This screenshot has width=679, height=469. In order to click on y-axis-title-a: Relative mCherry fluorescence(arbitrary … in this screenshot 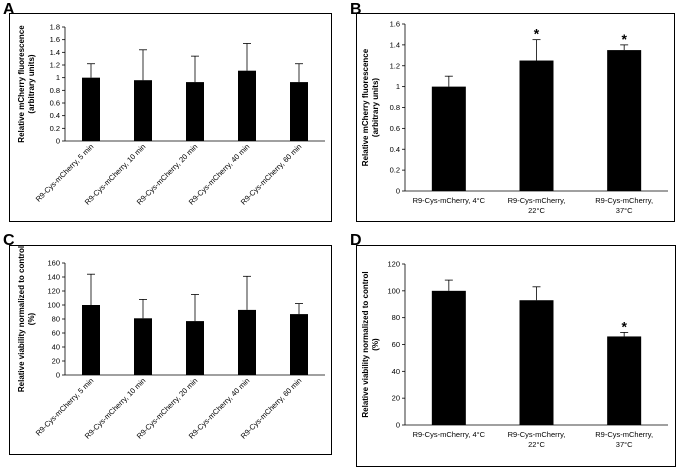, I will do `click(26, 84)`.